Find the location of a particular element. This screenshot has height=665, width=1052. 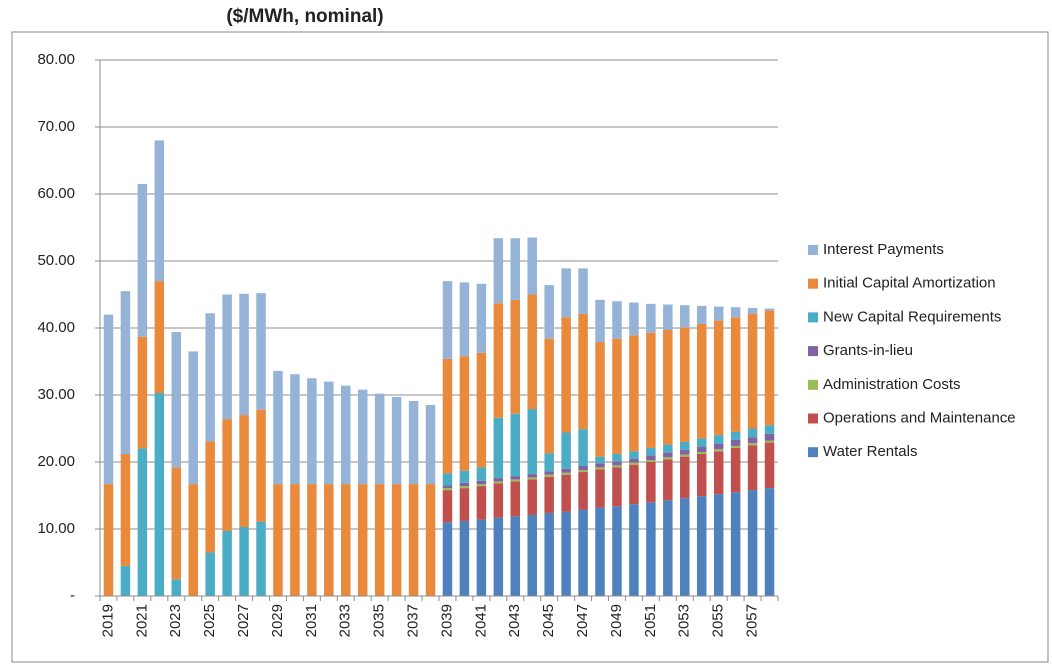

y-tick-label: 30.00 is located at coordinates (56, 394).